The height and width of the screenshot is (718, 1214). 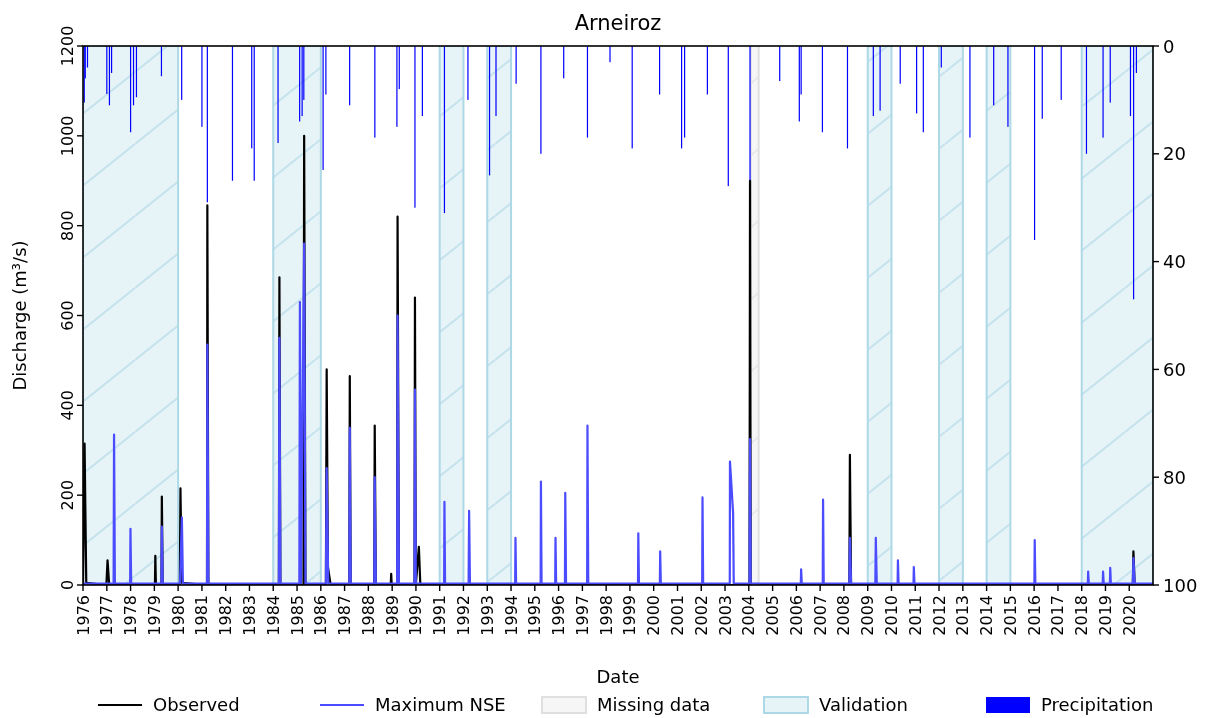 I want to click on x-tick-label: 1999, so click(x=630, y=615).